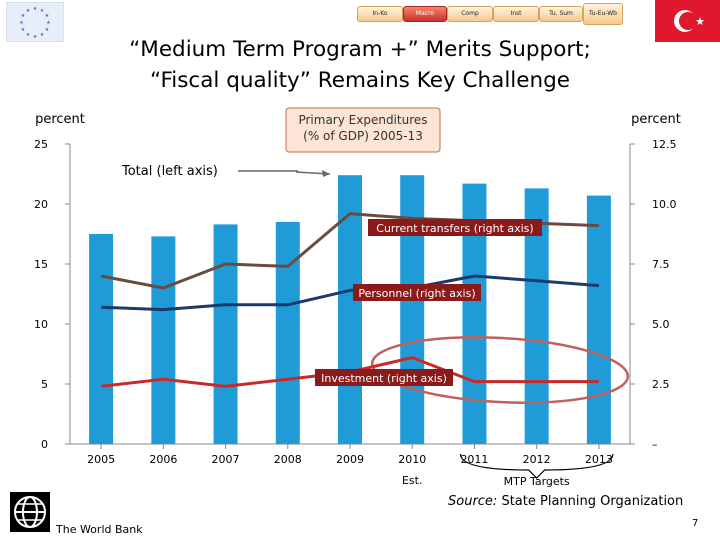  Describe the element at coordinates (41, 264) in the screenshot. I see `y-left-tick-label: 15` at that location.